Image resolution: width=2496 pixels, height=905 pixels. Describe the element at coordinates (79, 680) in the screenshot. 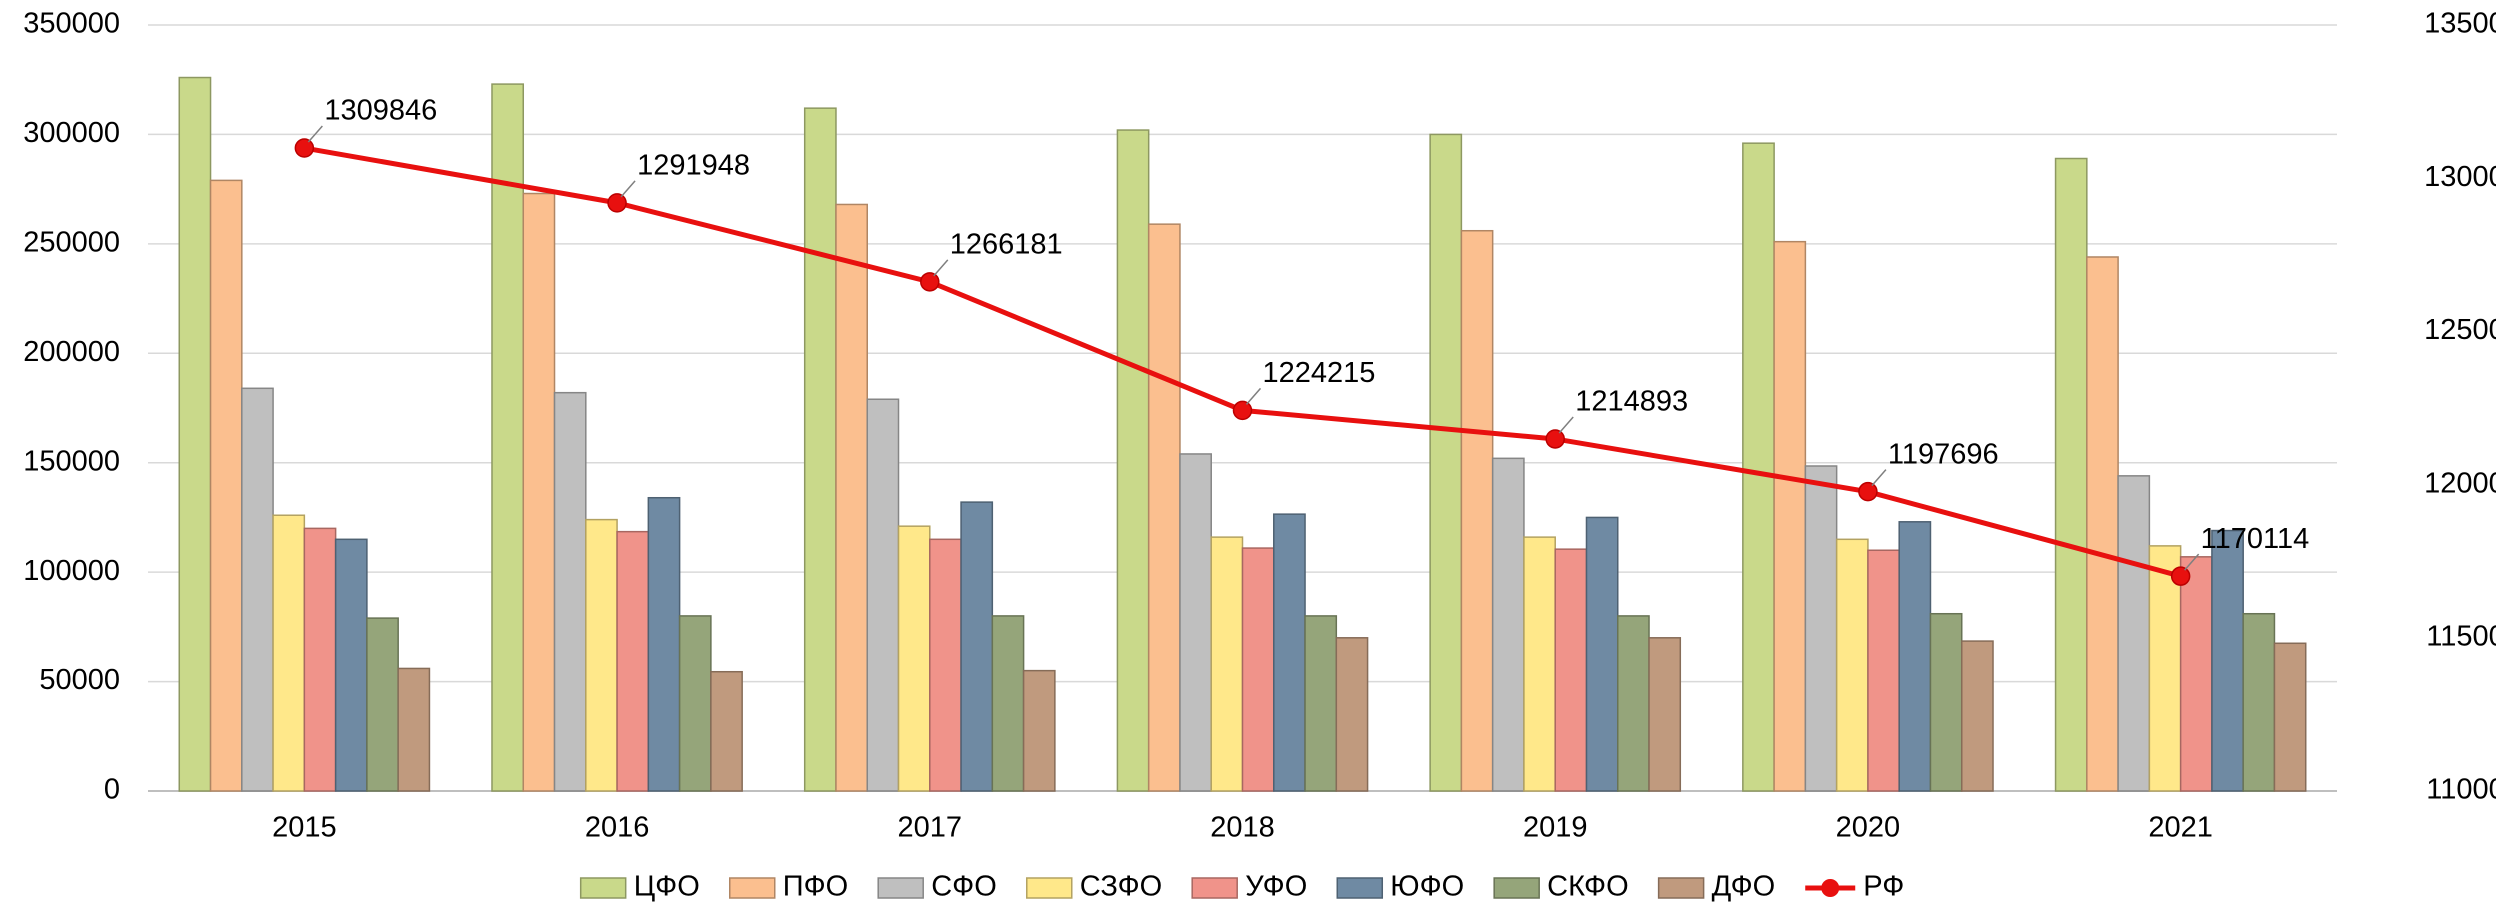

I see `y-tick-label: 50000` at that location.